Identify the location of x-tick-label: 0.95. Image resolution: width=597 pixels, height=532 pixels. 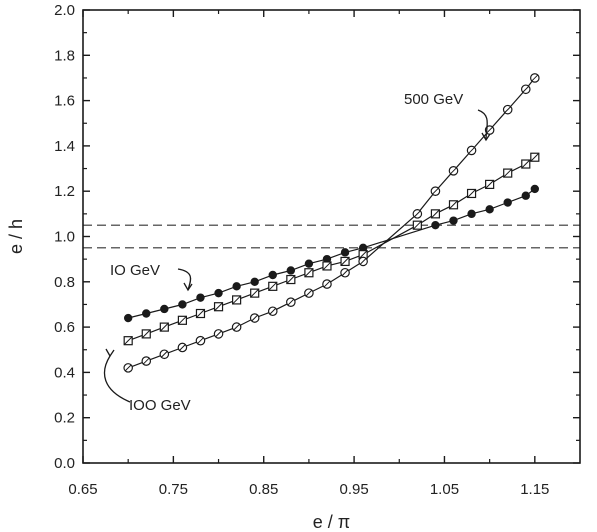
(353, 489).